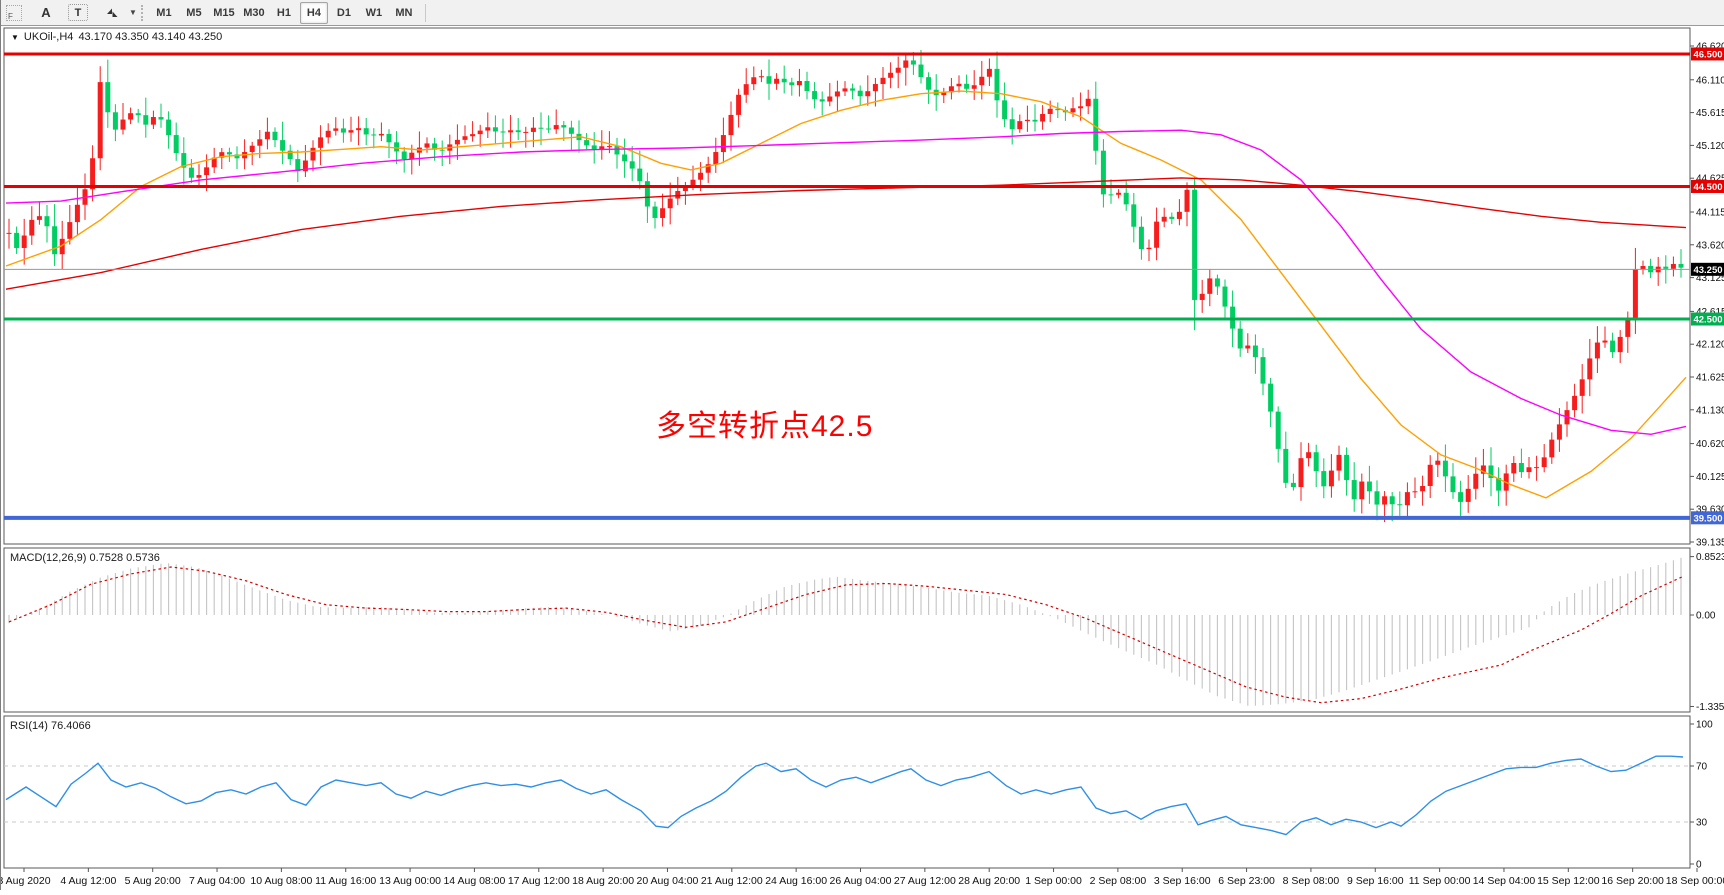 The image size is (1724, 895). What do you see at coordinates (78, 12) in the screenshot?
I see `text-tool-button: T` at bounding box center [78, 12].